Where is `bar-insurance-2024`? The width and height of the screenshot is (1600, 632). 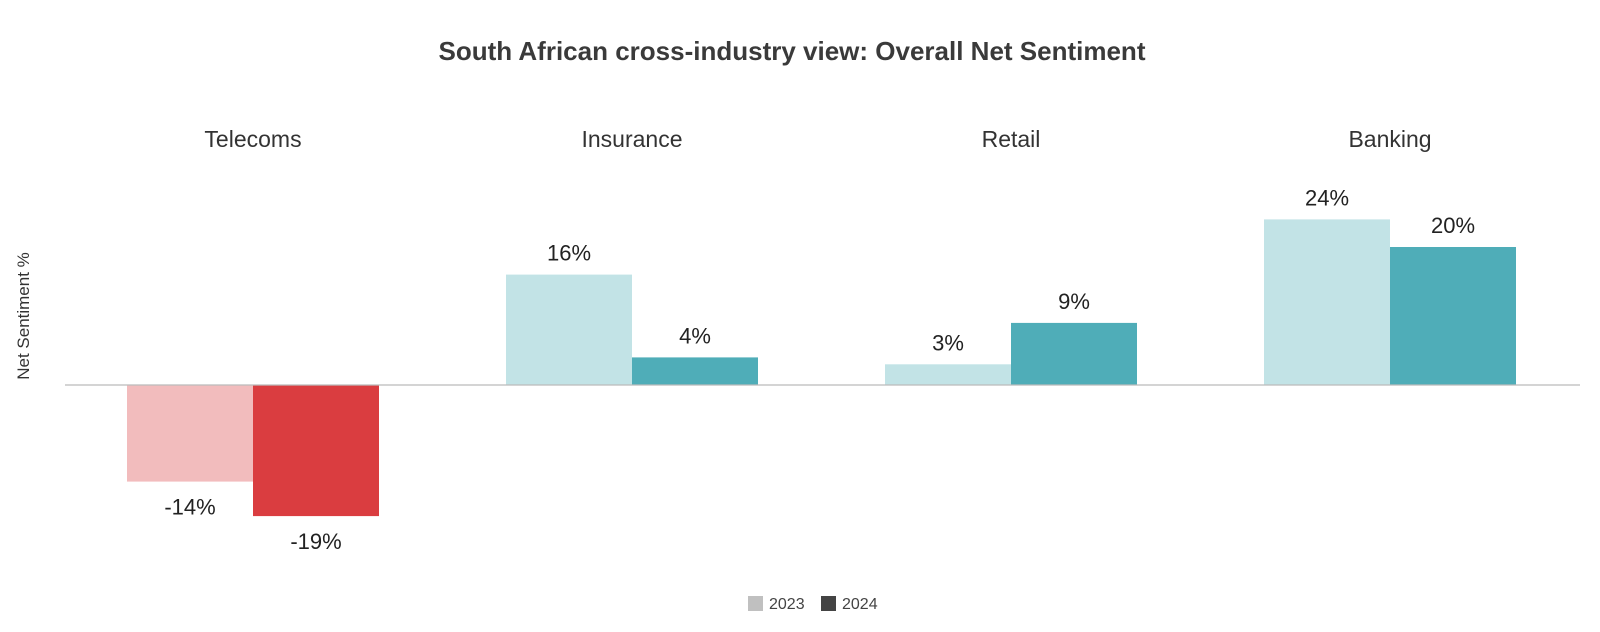
bar-insurance-2024 is located at coordinates (695, 371).